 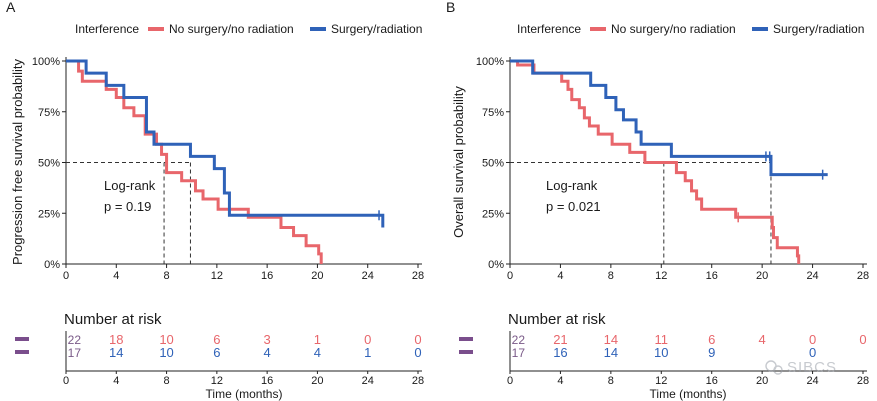 What do you see at coordinates (116, 276) in the screenshot?
I see `x-tick-label: 4` at bounding box center [116, 276].